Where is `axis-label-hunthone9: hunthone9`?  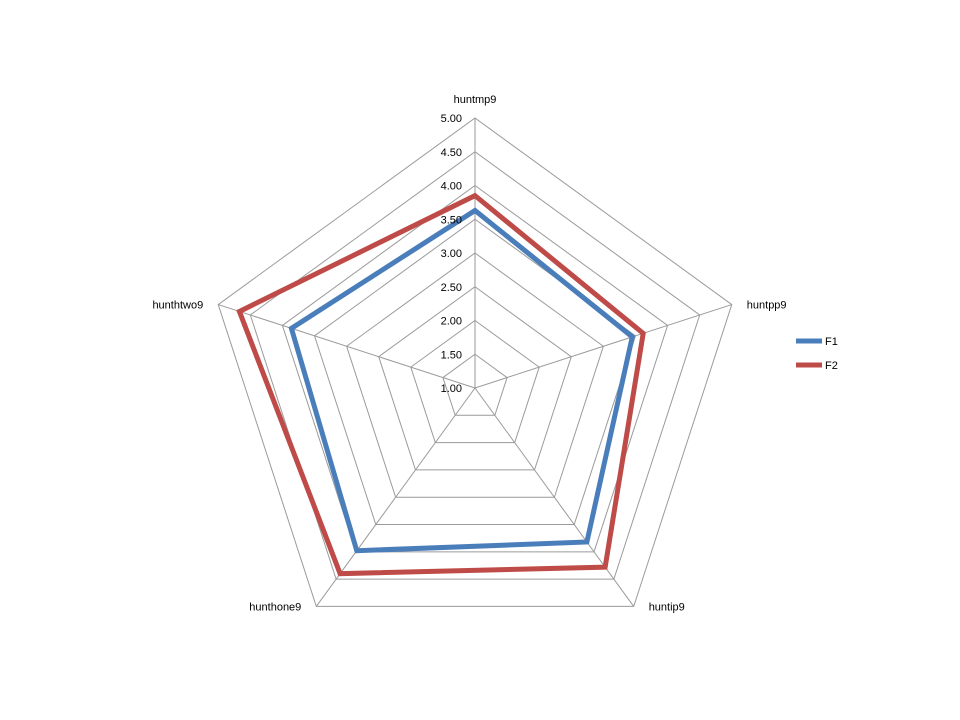 axis-label-hunthone9: hunthone9 is located at coordinates (275, 607).